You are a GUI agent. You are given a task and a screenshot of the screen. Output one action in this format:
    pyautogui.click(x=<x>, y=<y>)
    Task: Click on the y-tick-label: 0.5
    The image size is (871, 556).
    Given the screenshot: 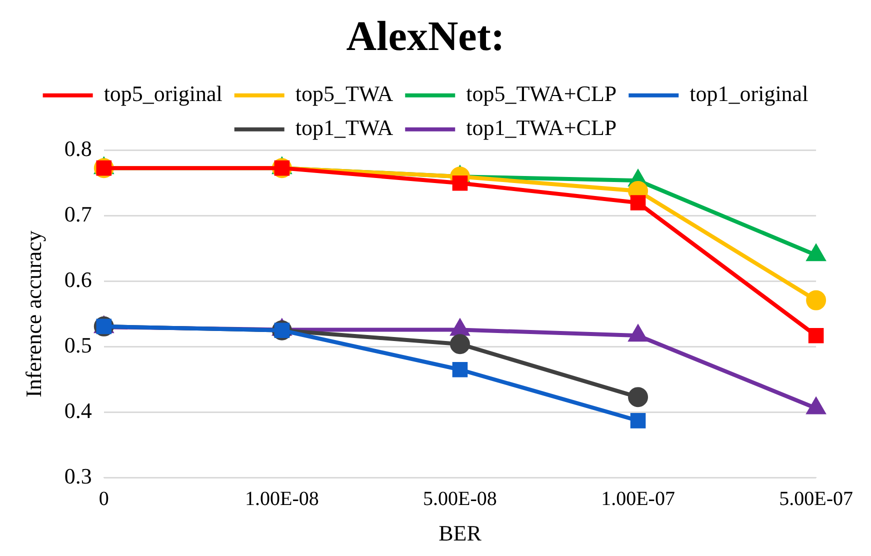 What is the action you would take?
    pyautogui.click(x=78, y=345)
    